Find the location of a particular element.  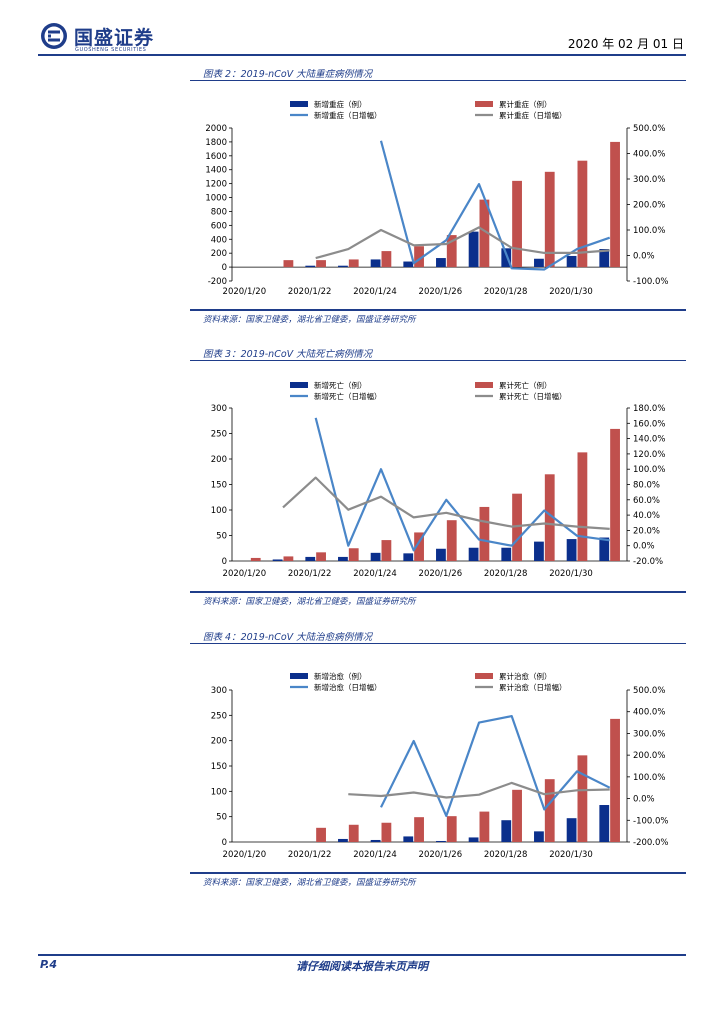

y-left-tick-label-5: 1000 is located at coordinates (216, 199).